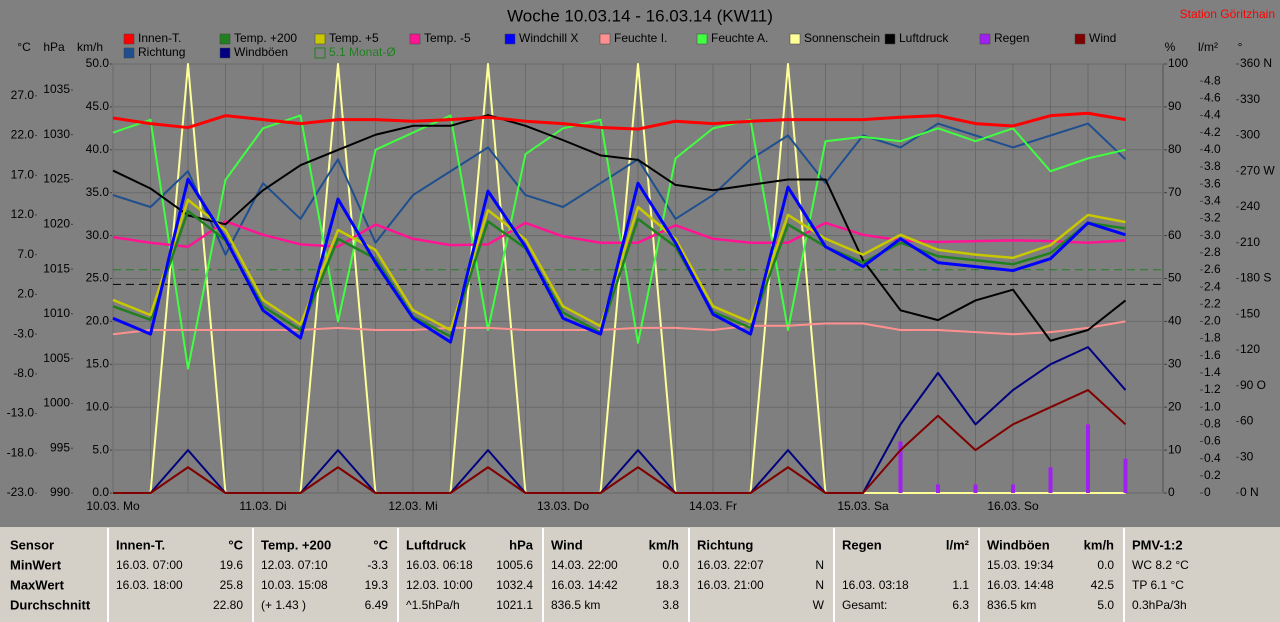 The width and height of the screenshot is (1280, 622). I want to click on x-tick-label: 10.03. Mo, so click(113, 506).